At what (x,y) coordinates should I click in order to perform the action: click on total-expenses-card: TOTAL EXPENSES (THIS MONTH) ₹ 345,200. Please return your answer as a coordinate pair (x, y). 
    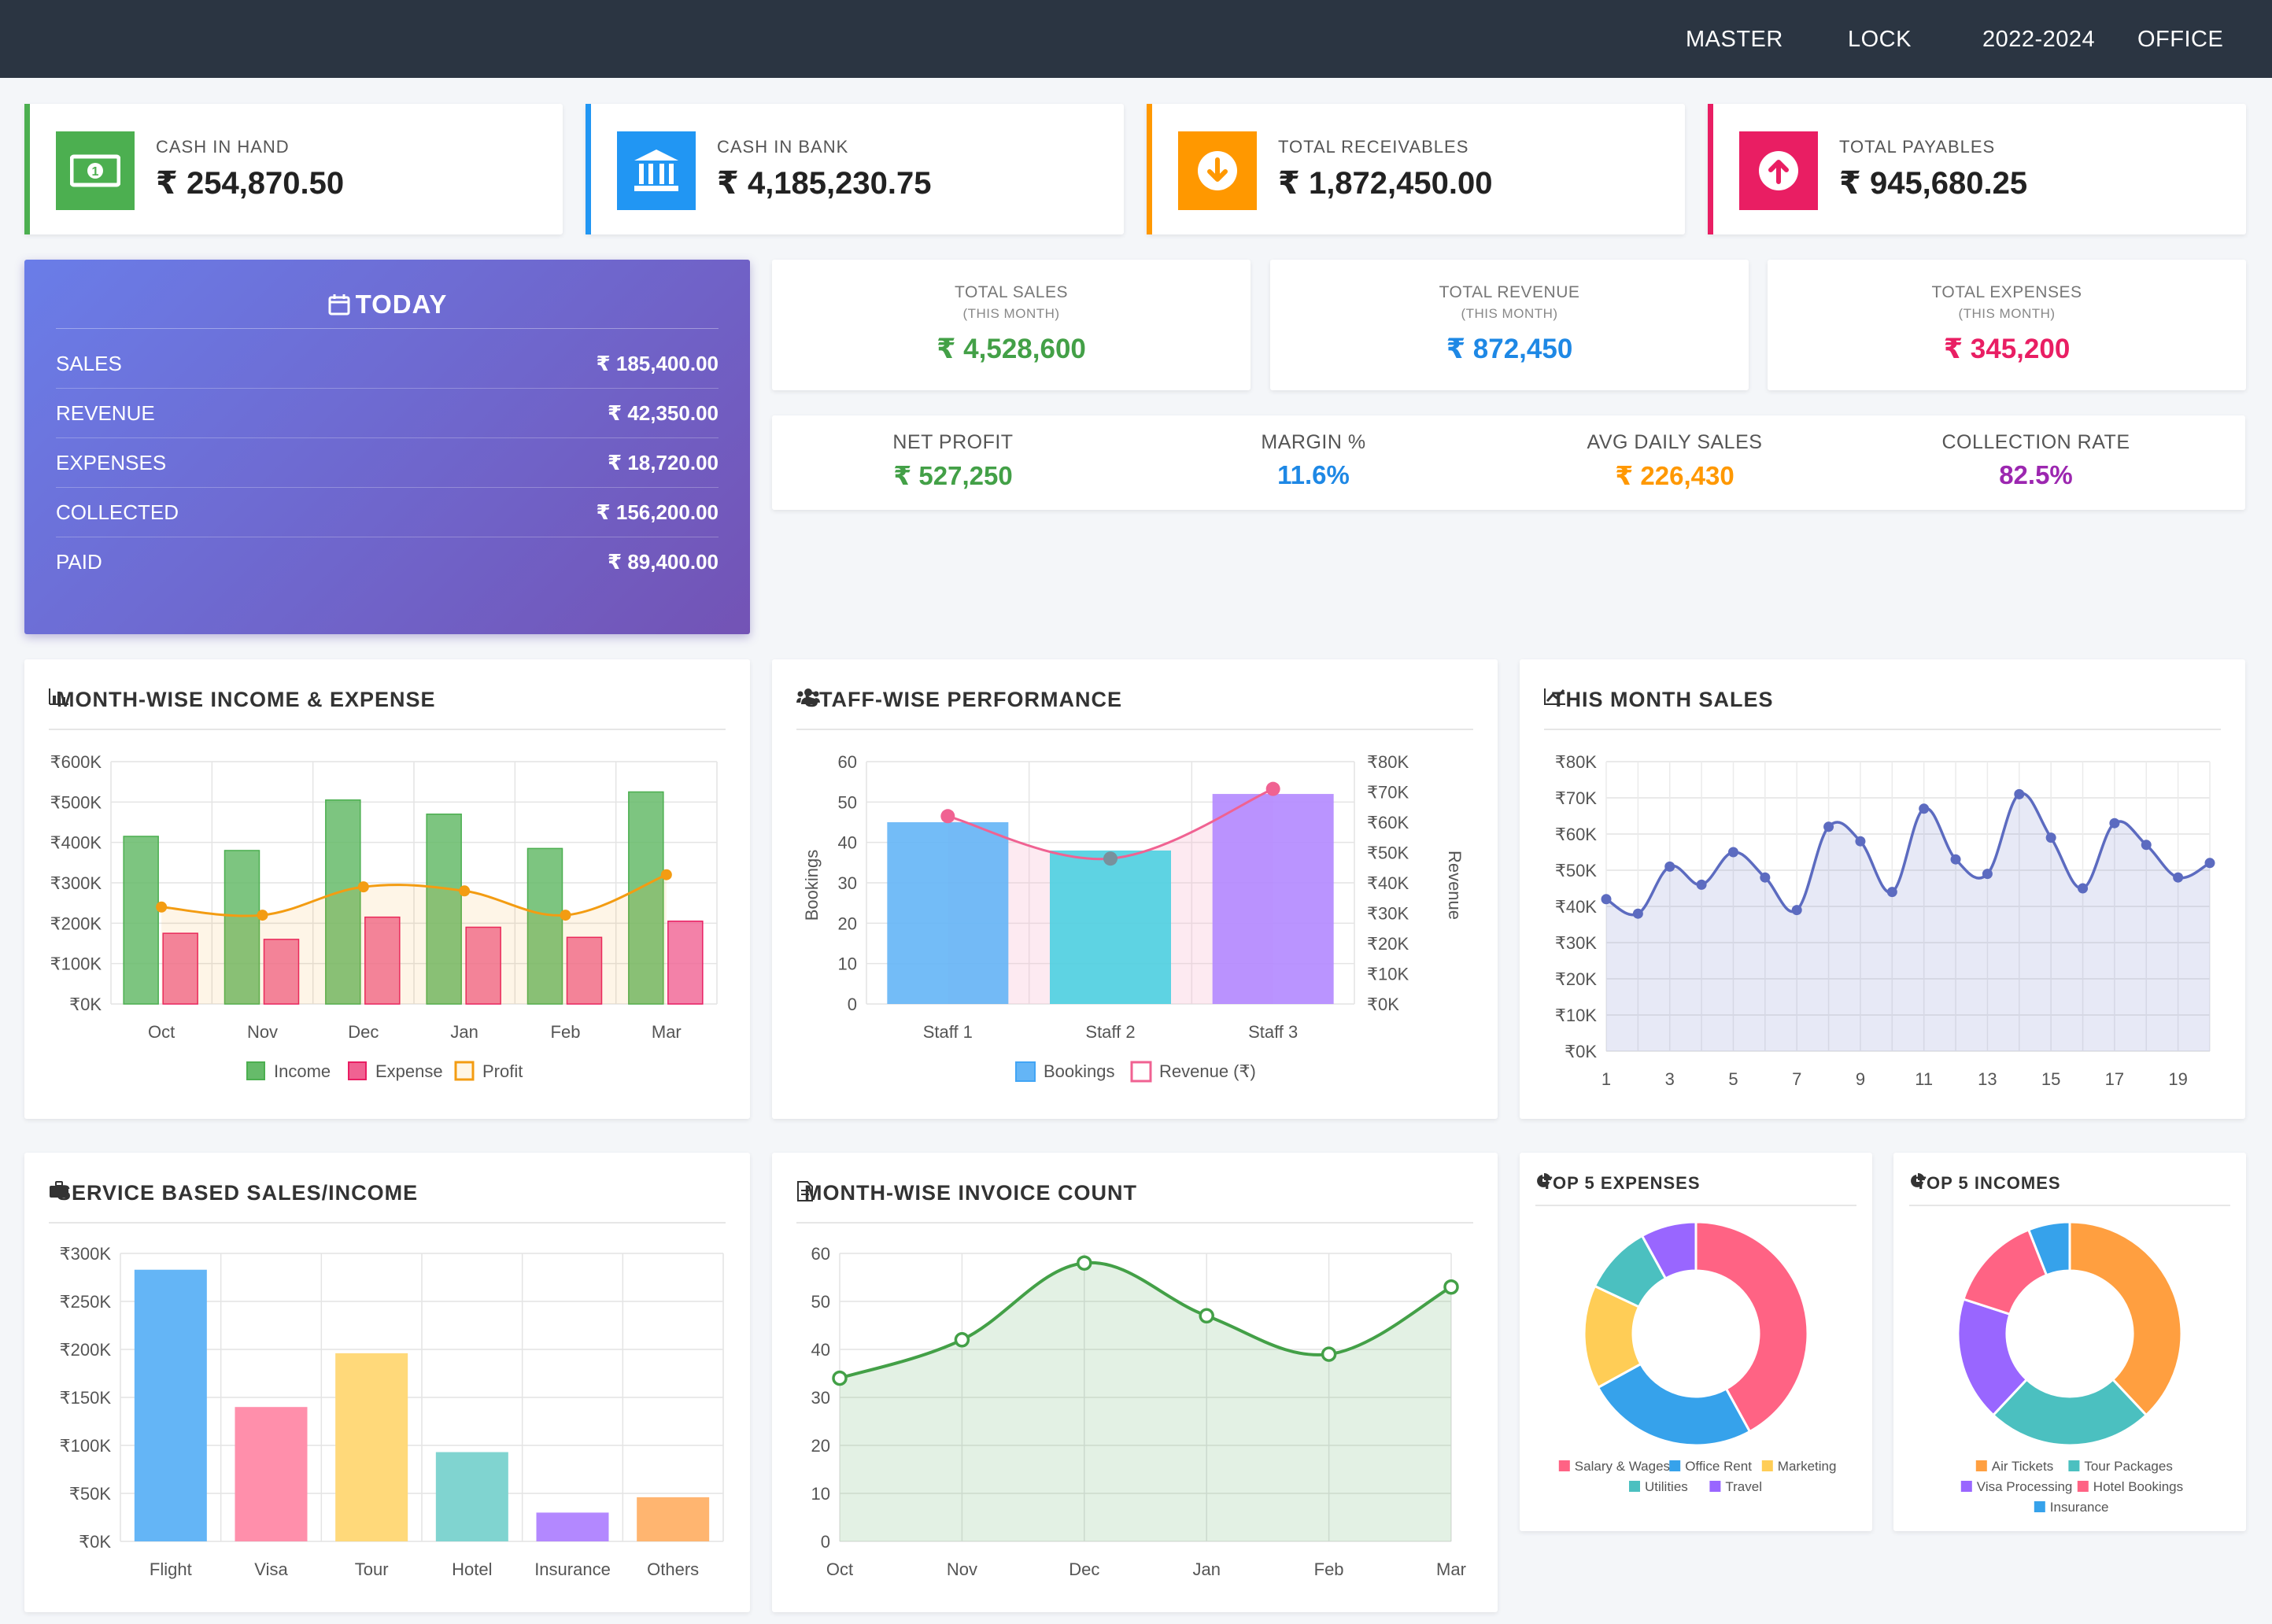
    Looking at the image, I should click on (2007, 325).